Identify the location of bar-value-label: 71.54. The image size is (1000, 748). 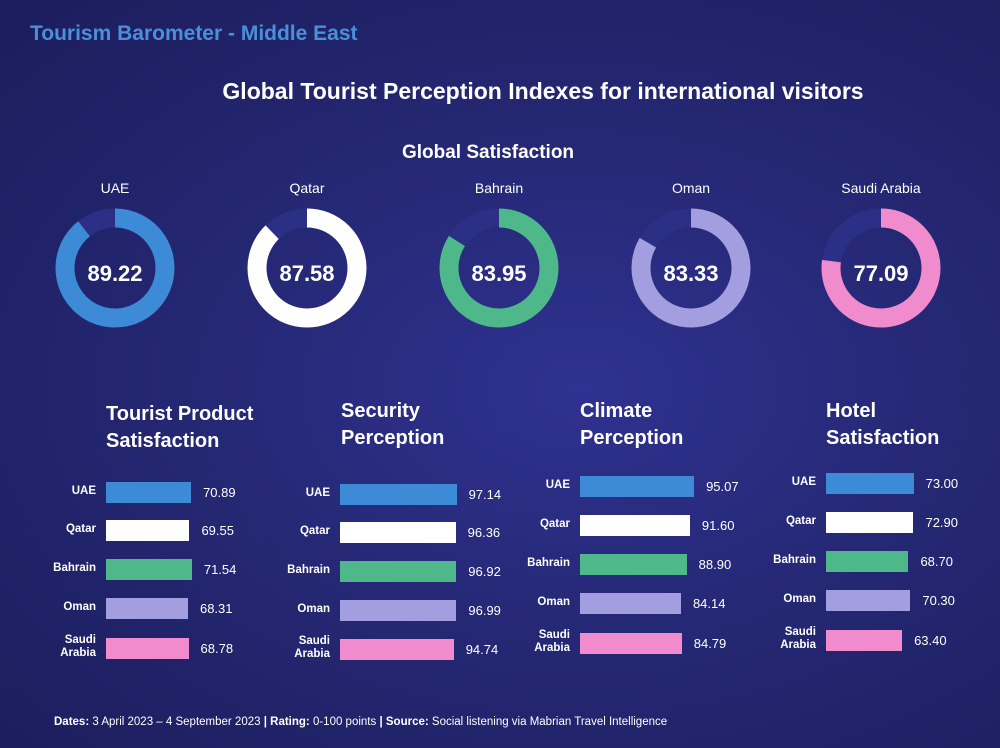
(220, 569).